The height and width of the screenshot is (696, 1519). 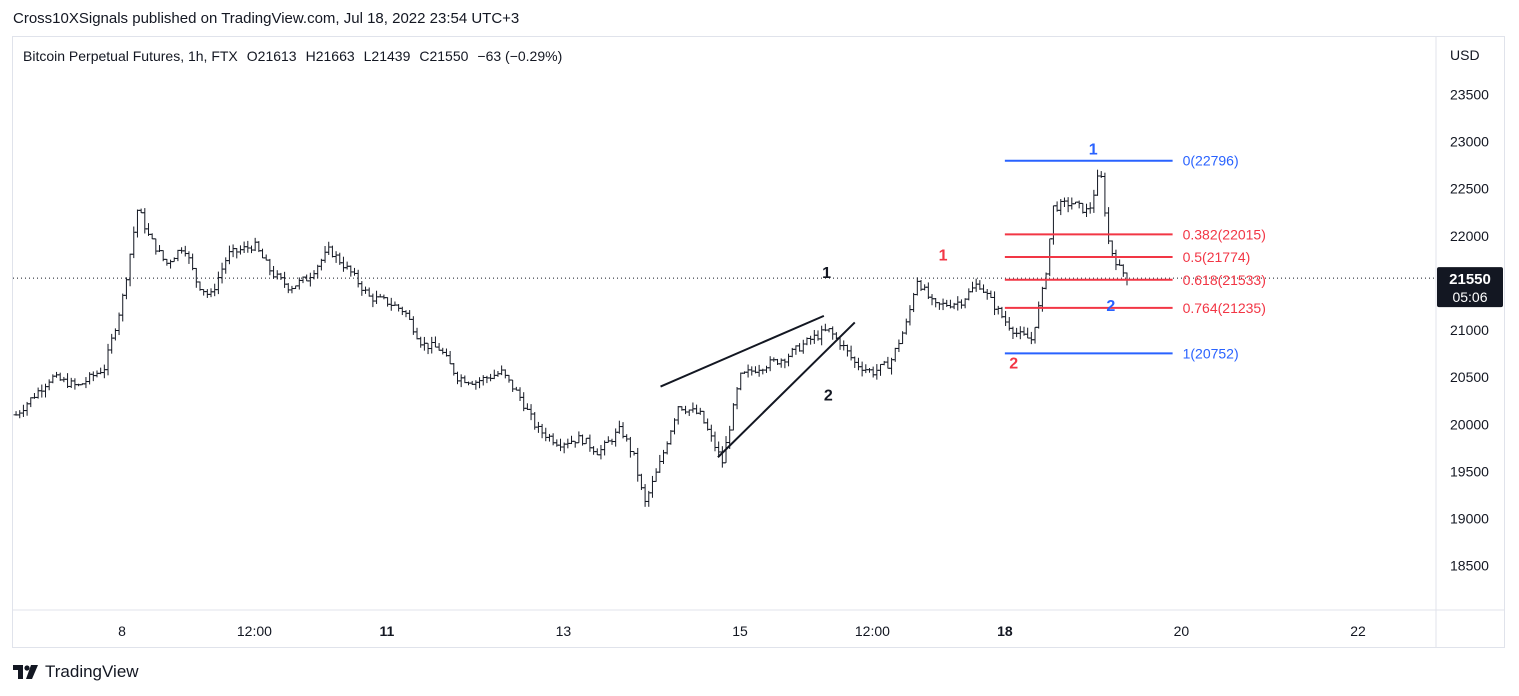 I want to click on footer-brand: TradingView, so click(x=76, y=672).